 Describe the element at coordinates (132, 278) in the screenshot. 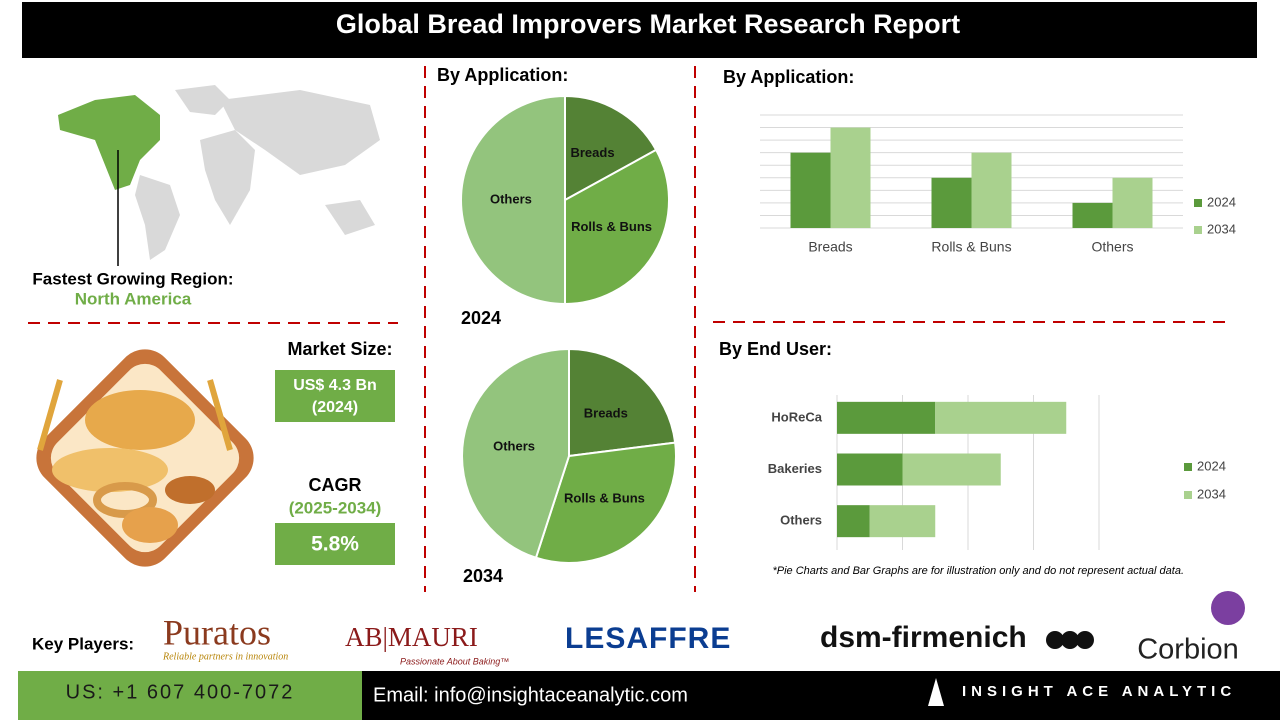

I see `region-label: Fastest Growing Region:` at that location.